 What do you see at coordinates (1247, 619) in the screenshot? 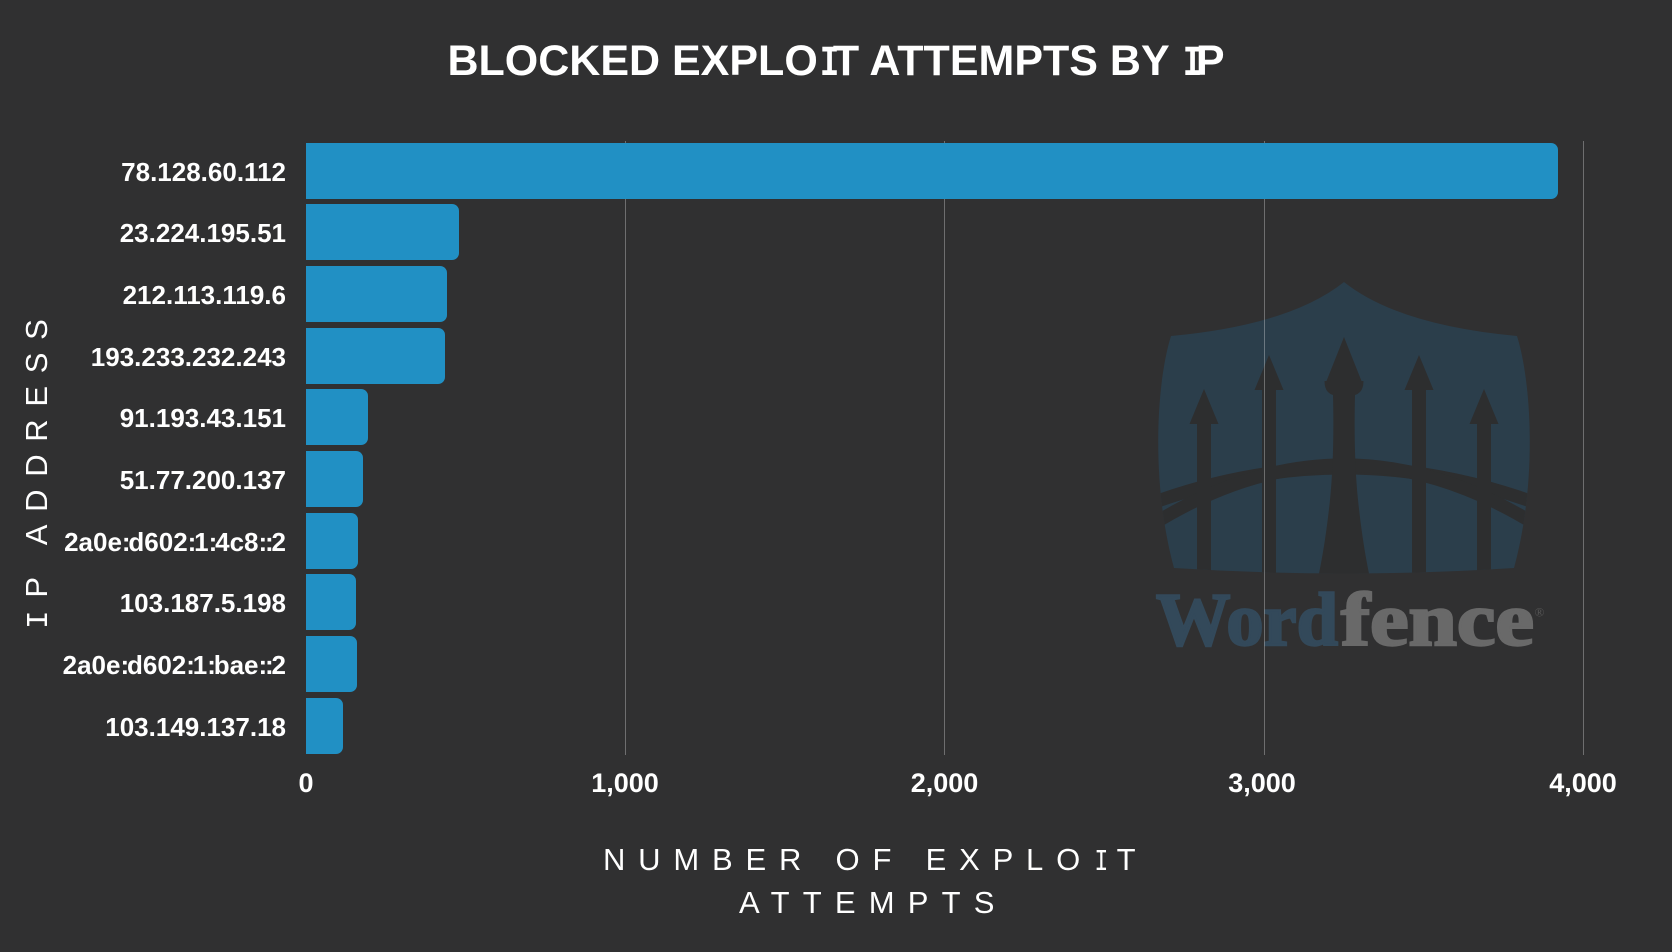
I see `svg-text: Word` at bounding box center [1247, 619].